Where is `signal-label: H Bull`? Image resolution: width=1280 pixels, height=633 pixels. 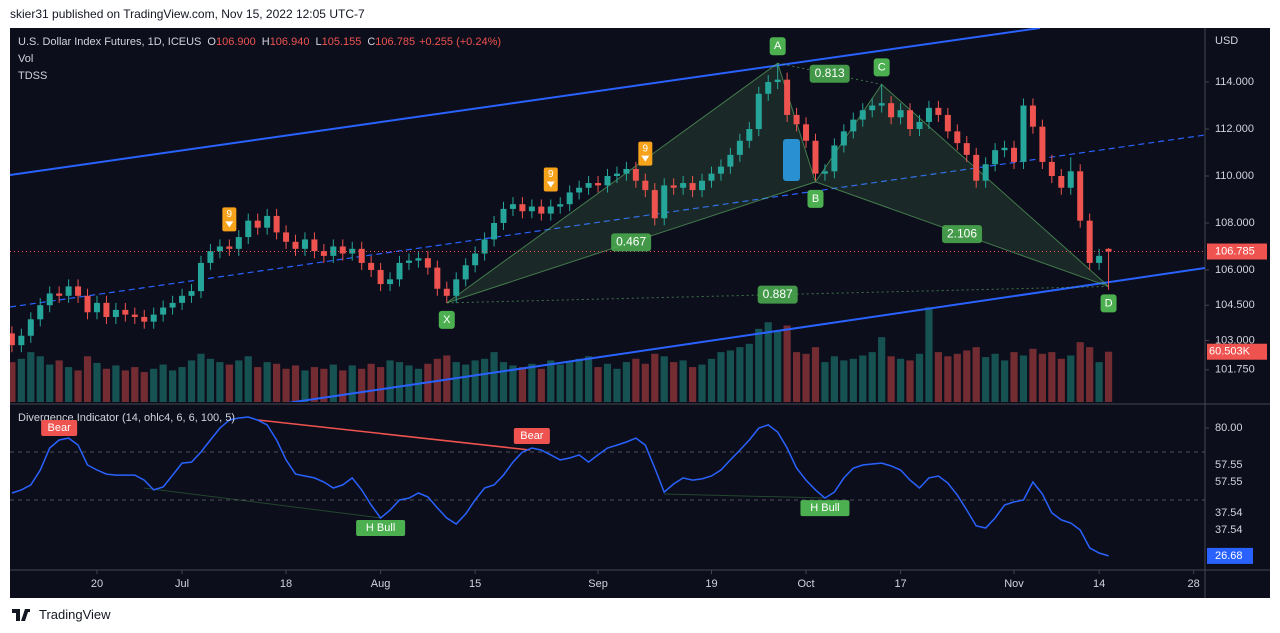
signal-label: H Bull is located at coordinates (380, 528).